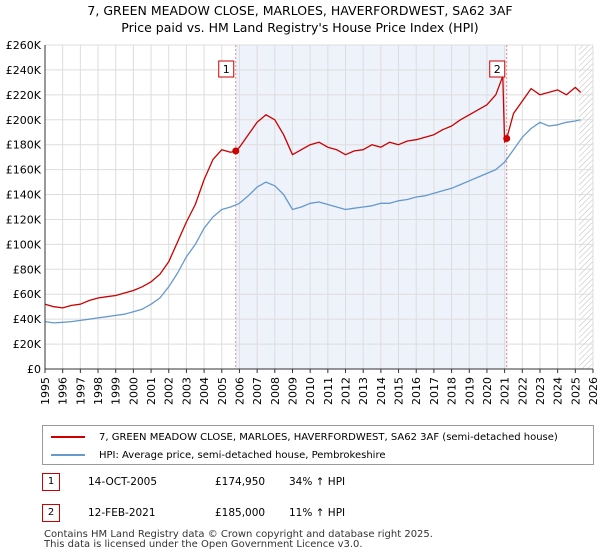 The height and width of the screenshot is (560, 600). What do you see at coordinates (558, 391) in the screenshot?
I see `x-tick-label: 2024` at bounding box center [558, 391].